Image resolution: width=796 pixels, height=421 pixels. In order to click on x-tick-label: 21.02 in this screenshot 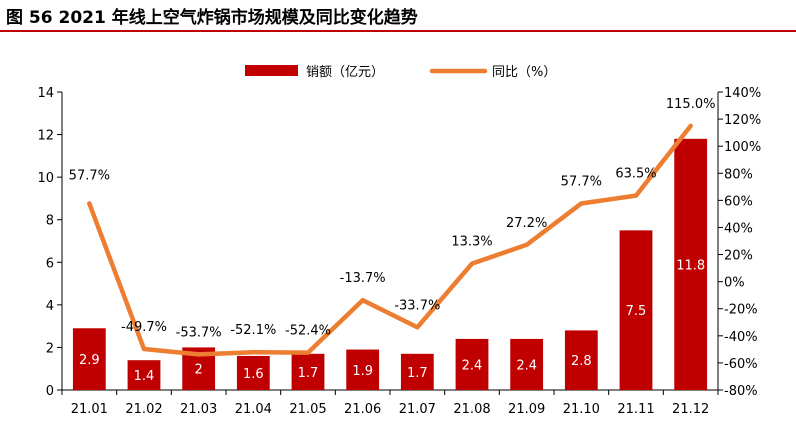, I will do `click(143, 409)`.